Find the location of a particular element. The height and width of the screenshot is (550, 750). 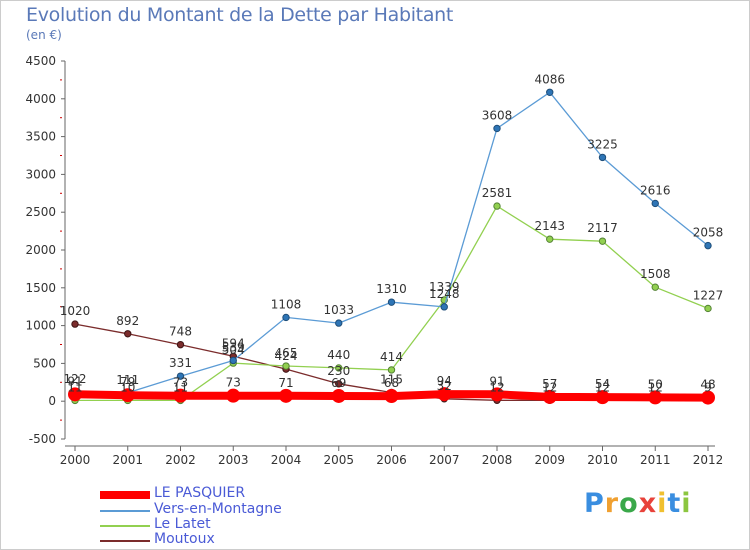

x-tick-label: 2000 is located at coordinates (75, 460).